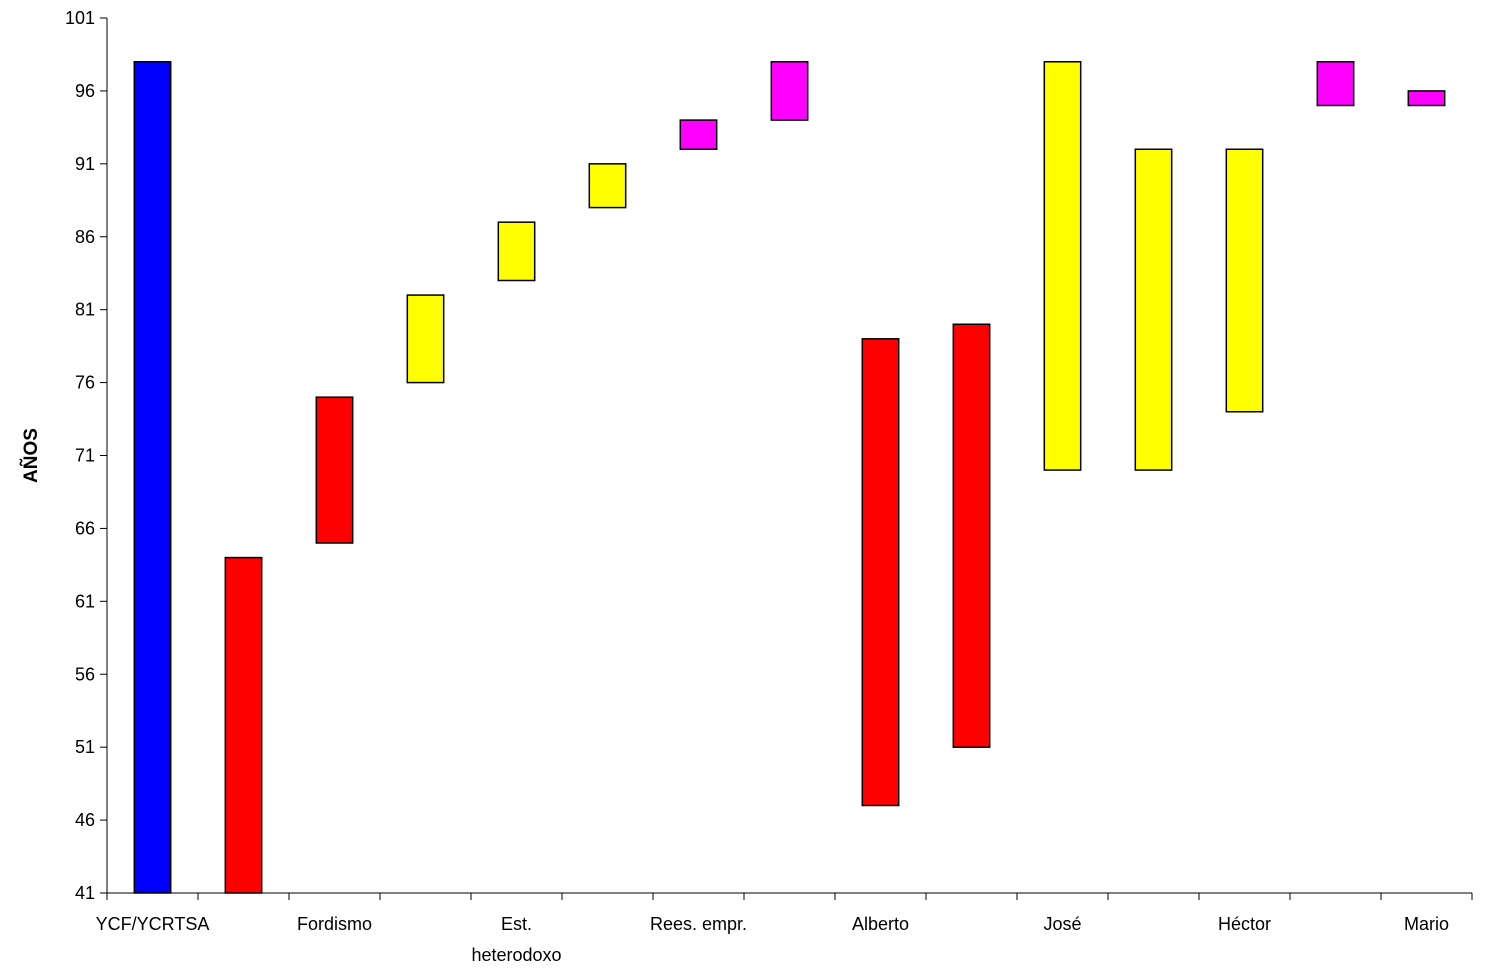 The height and width of the screenshot is (968, 1488). What do you see at coordinates (1244, 924) in the screenshot?
I see `x-category-label: Héctor` at bounding box center [1244, 924].